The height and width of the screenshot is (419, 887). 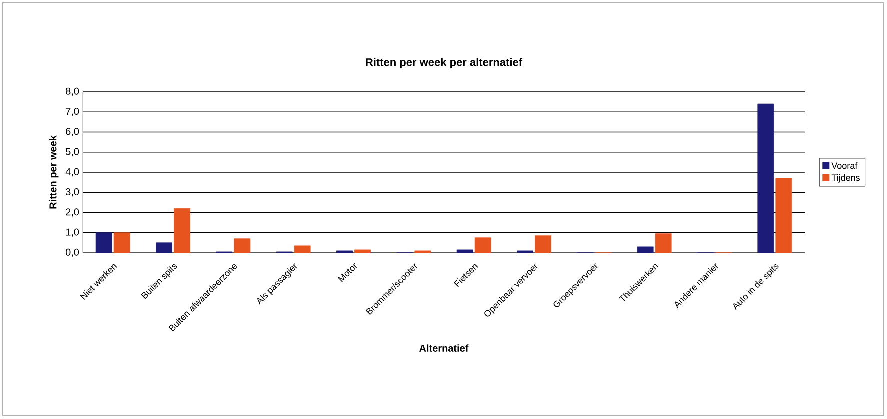 What do you see at coordinates (54, 172) in the screenshot?
I see `y-axis-title: Ritten per week` at bounding box center [54, 172].